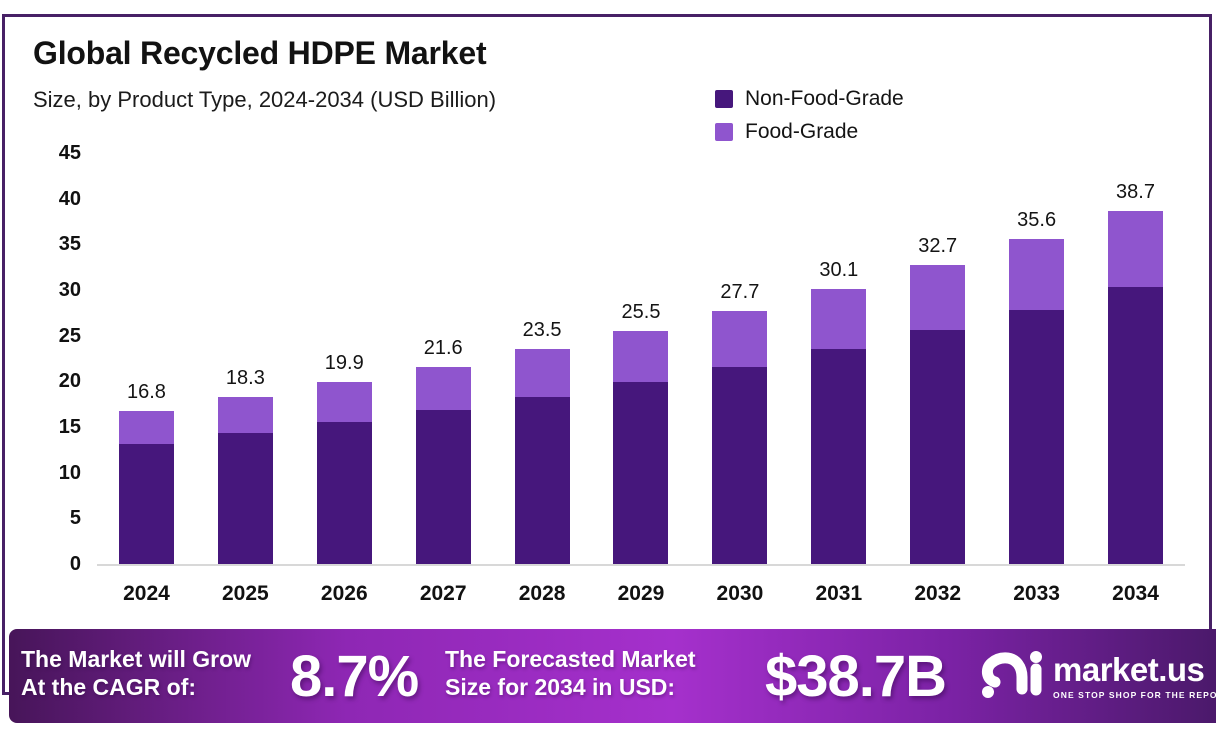  I want to click on bar-value-label: 27.7, so click(740, 292).